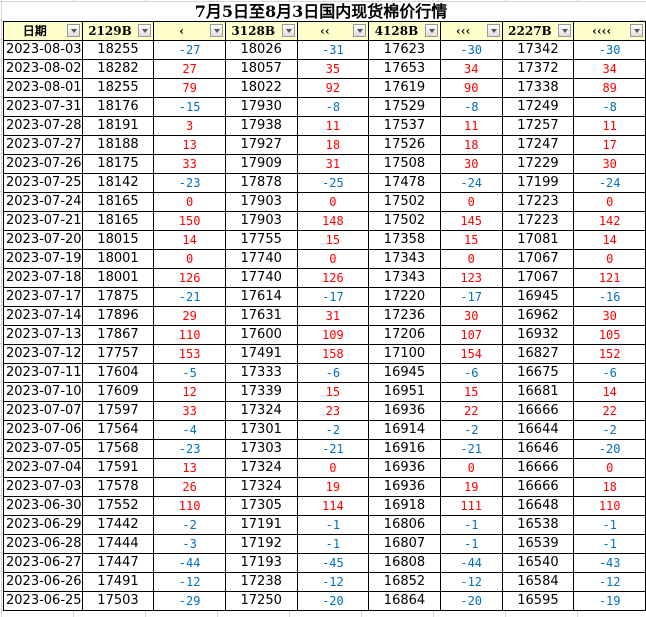  I want to click on change-cell: -24, so click(471, 183).